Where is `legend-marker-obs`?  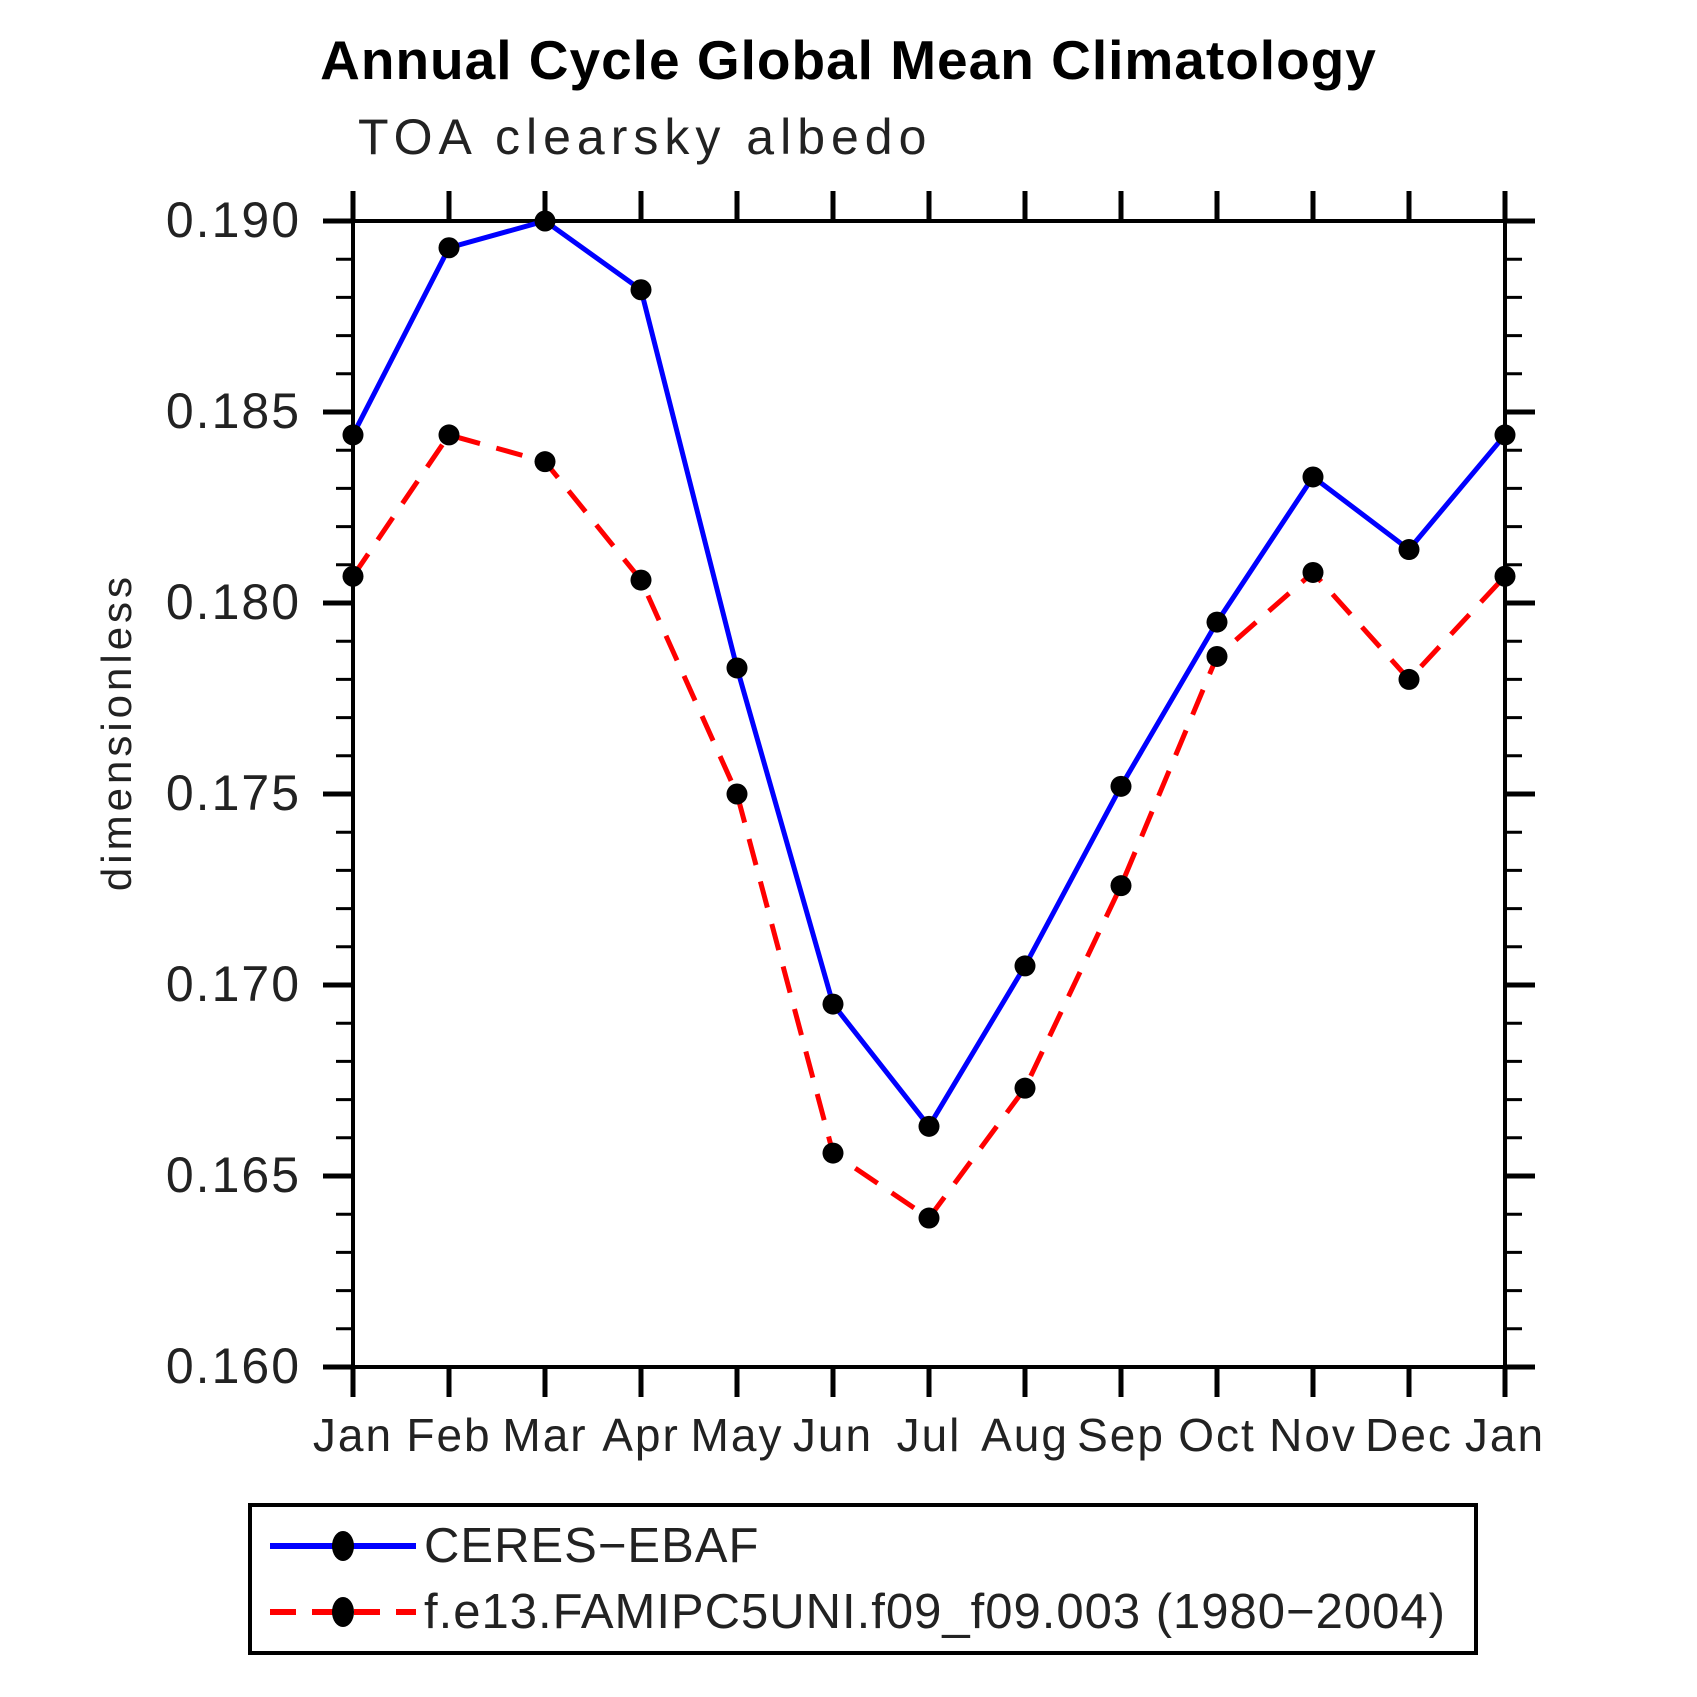 legend-marker-obs is located at coordinates (343, 1546).